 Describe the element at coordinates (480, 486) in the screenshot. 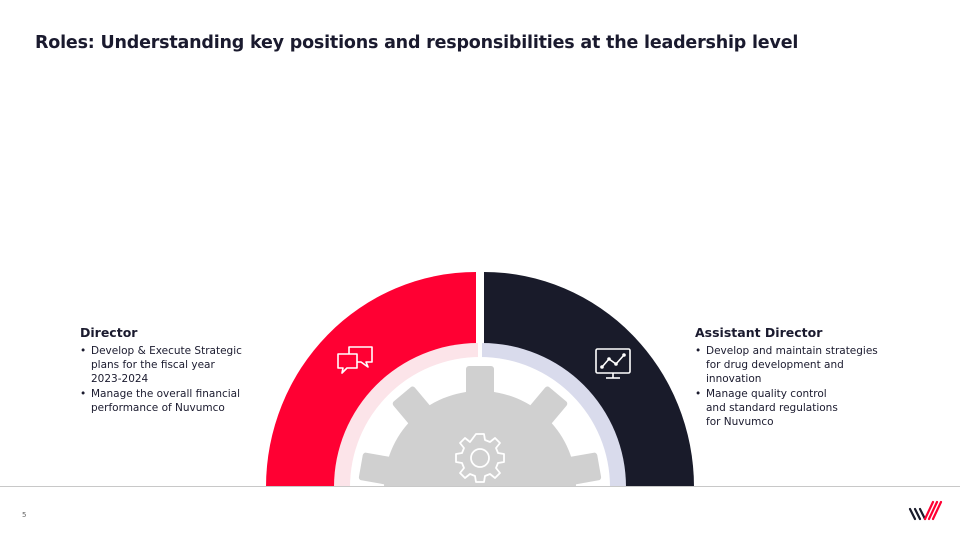

I see `footer-divider` at that location.